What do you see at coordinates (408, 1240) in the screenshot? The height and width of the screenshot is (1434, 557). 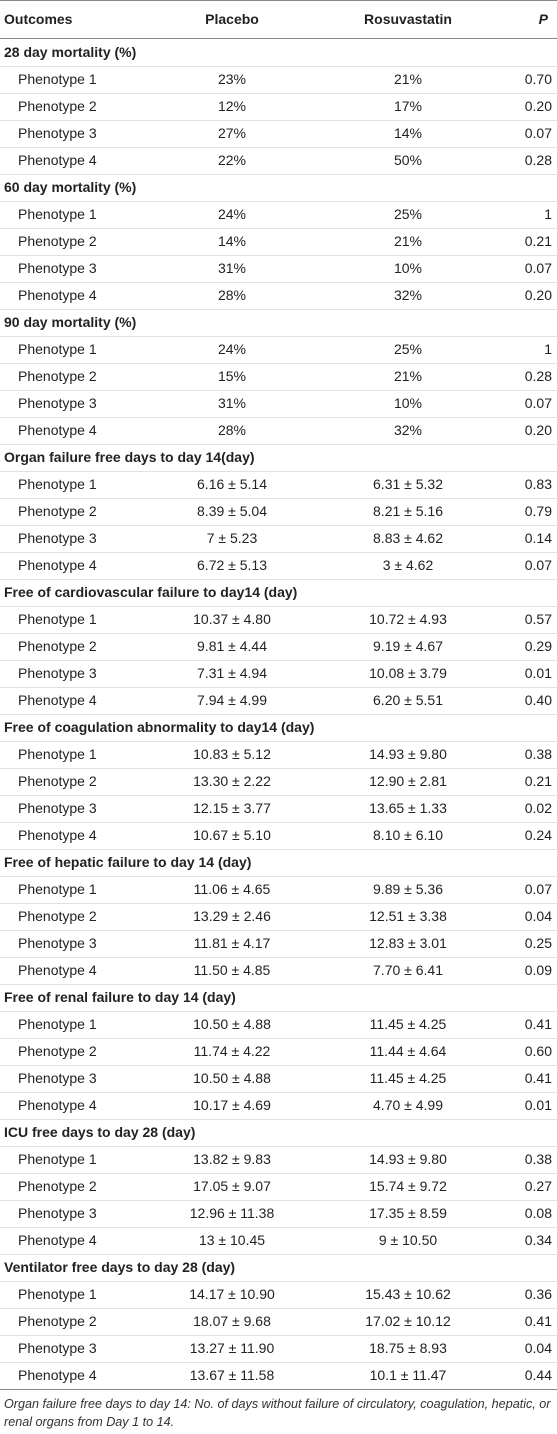 I see `table-cell: 9 ± 10.50` at bounding box center [408, 1240].